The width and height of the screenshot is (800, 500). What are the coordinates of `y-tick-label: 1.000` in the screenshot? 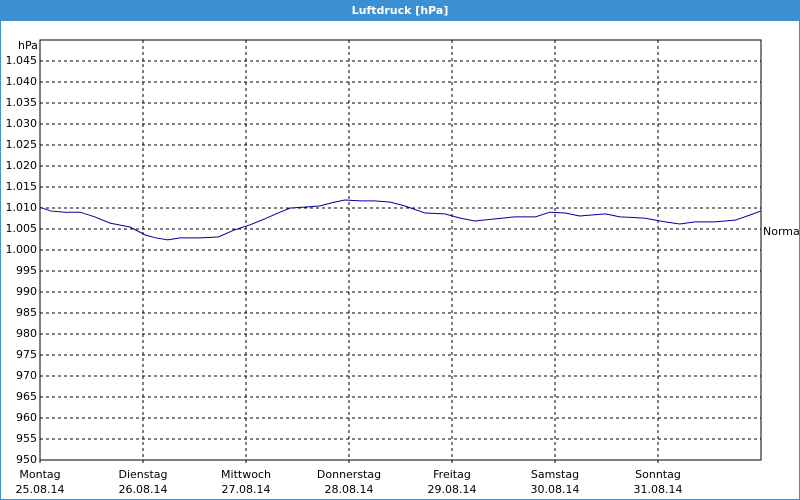 It's located at (22, 249).